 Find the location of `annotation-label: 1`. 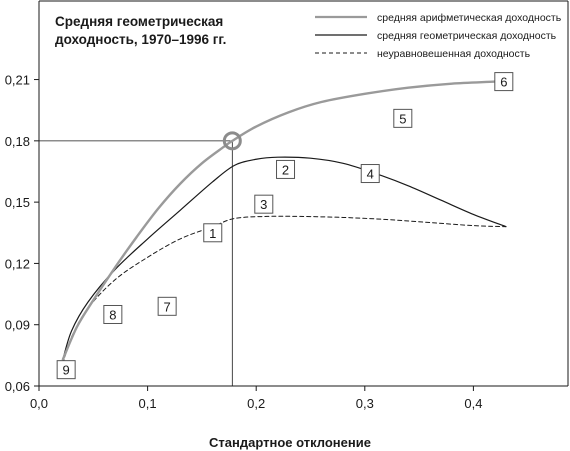

annotation-label: 1 is located at coordinates (212, 233).